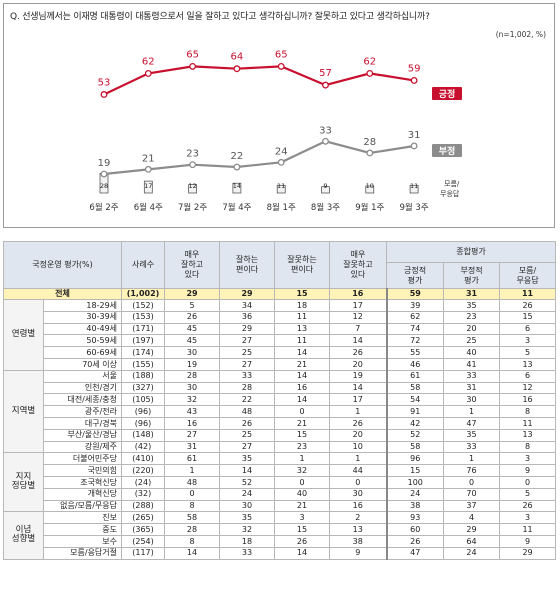  I want to click on table-row: 40-49세 (171) 45 29 13 7 74 20 6, so click(280, 329).